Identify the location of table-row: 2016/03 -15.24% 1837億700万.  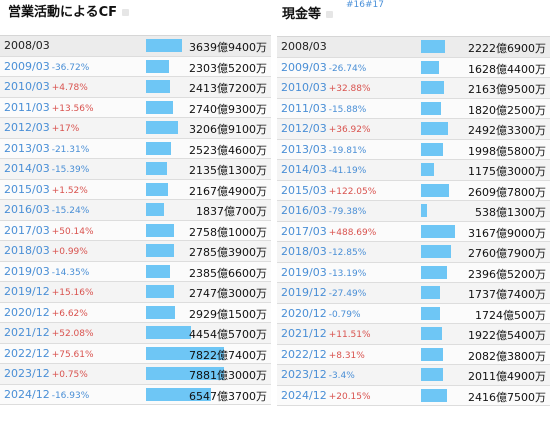
(135, 210).